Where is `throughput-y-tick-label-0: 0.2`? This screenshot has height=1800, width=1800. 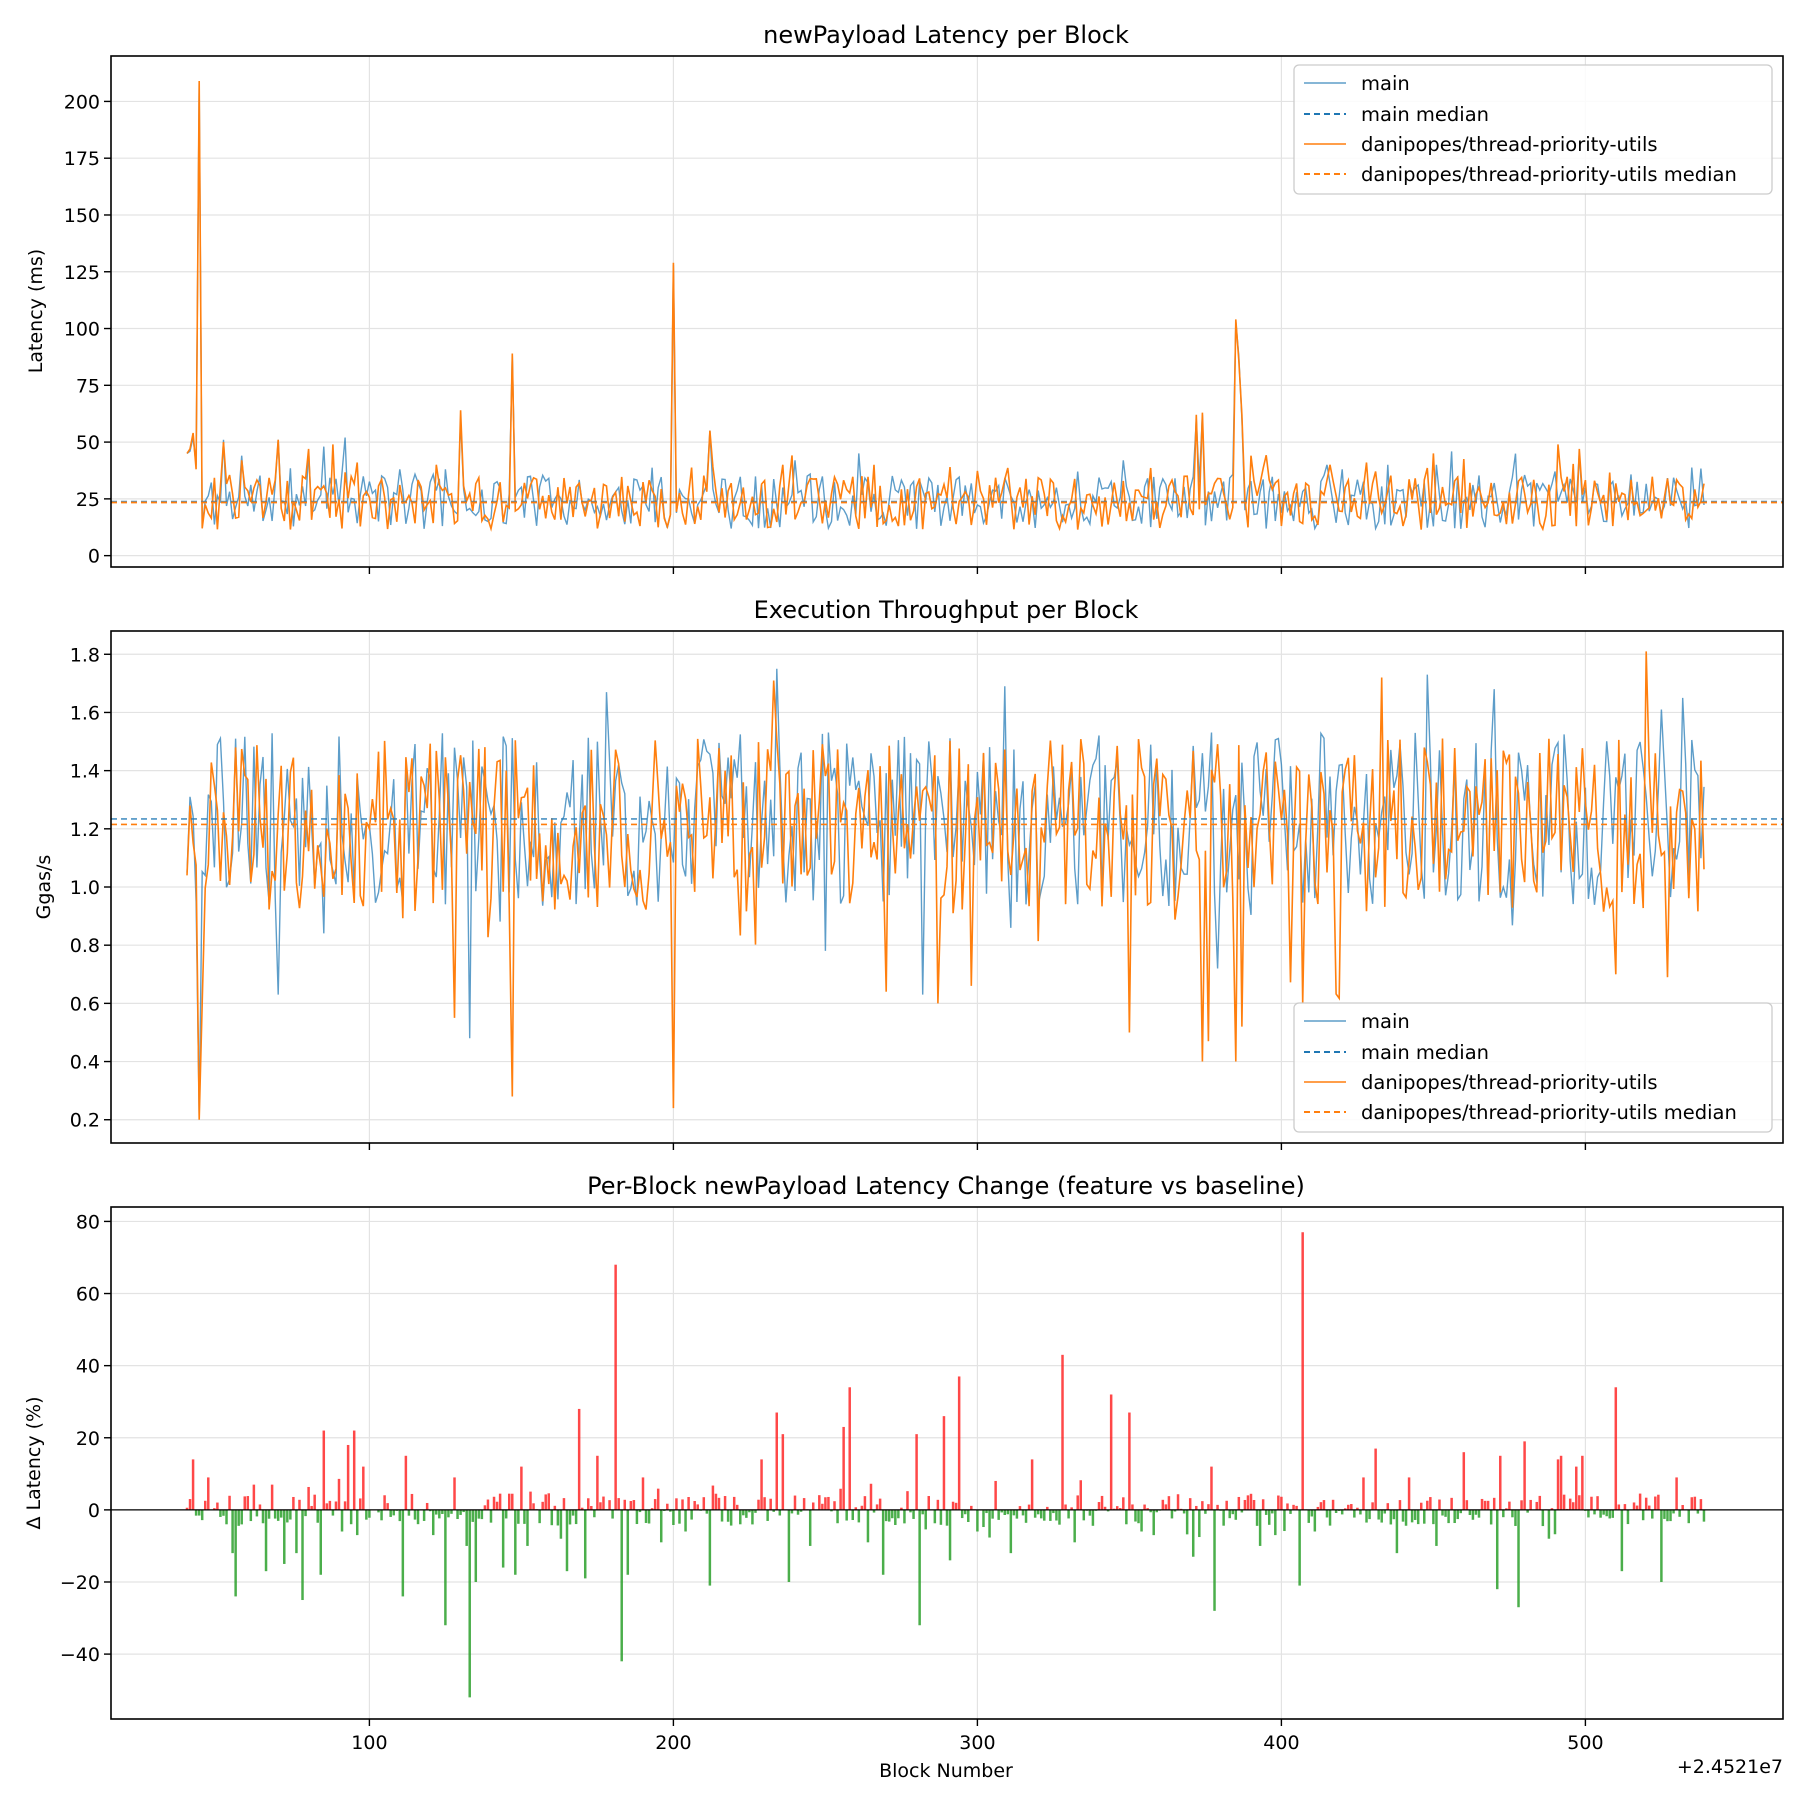
throughput-y-tick-label-0: 0.2 is located at coordinates (85, 1121).